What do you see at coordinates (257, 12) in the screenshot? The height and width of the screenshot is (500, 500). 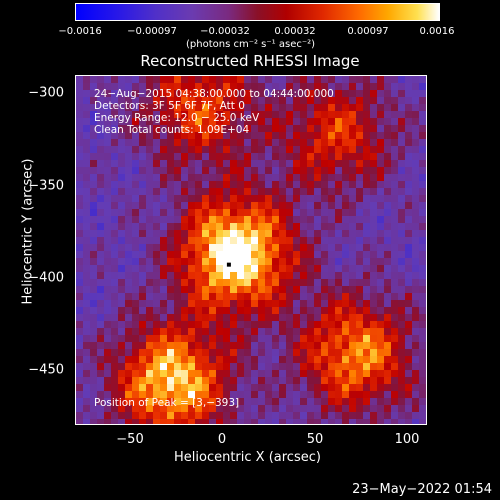 I see `colorbar` at bounding box center [257, 12].